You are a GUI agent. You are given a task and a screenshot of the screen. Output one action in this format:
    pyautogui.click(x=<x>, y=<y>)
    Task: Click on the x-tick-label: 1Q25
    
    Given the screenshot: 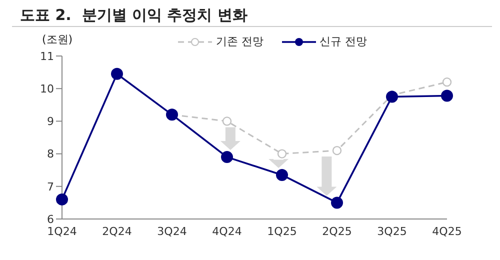 What is the action you would take?
    pyautogui.click(x=282, y=231)
    